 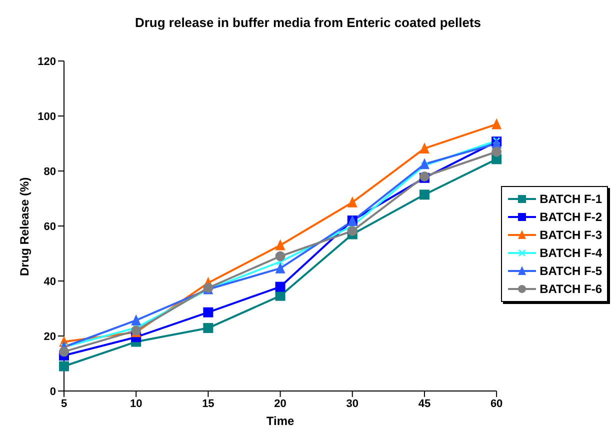 What do you see at coordinates (571, 235) in the screenshot?
I see `legend-label: BATCH F-3` at bounding box center [571, 235].